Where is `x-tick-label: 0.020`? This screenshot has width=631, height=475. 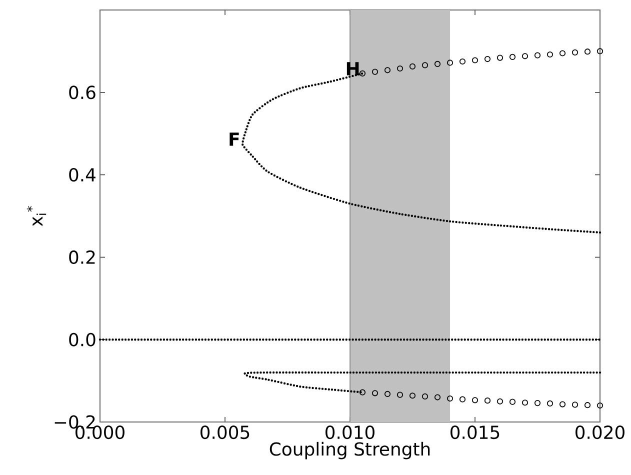
x-tick-label: 0.020 is located at coordinates (600, 433).